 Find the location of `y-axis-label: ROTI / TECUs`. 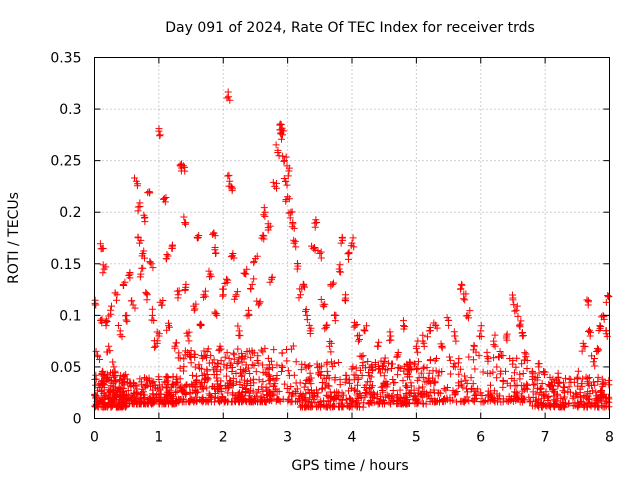

y-axis-label: ROTI / TECUs is located at coordinates (14, 238).